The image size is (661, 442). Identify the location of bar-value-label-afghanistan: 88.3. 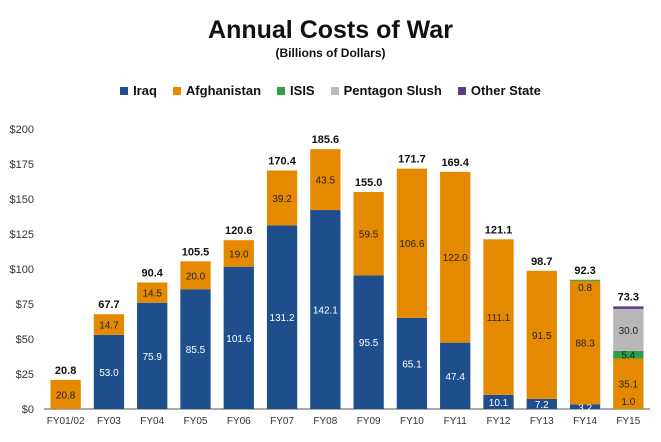
(585, 344).